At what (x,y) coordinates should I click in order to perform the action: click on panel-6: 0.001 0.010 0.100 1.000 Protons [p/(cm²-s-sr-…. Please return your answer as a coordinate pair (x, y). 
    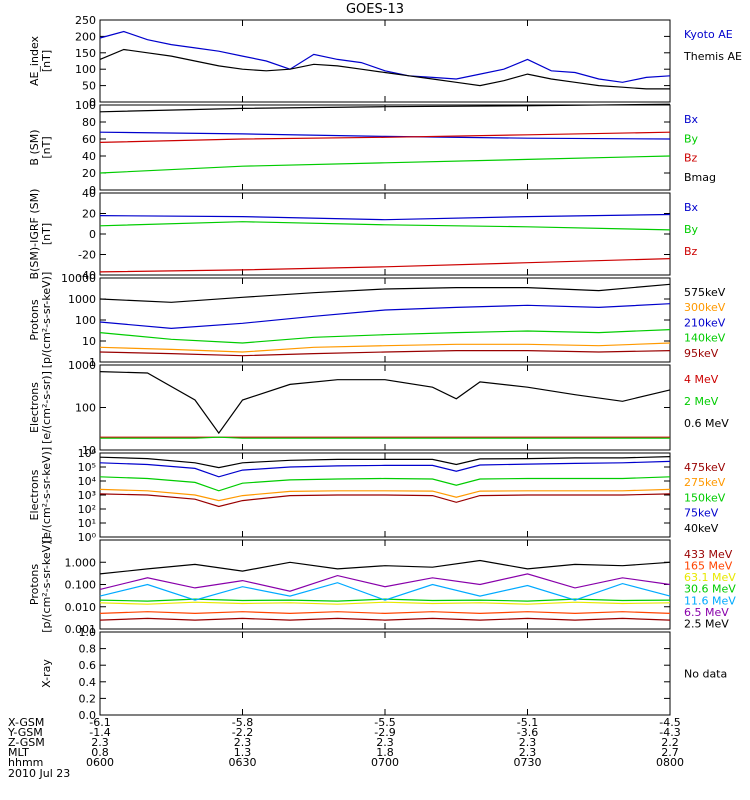
    Looking at the image, I should click on (382, 586).